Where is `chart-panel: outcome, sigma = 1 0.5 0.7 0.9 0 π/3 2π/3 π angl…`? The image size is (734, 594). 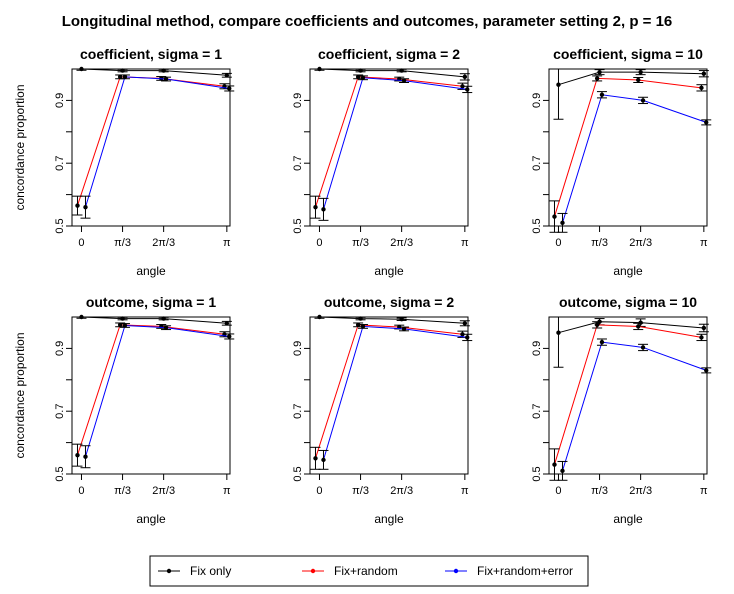
chart-panel: outcome, sigma = 1 0.5 0.7 0.9 0 π/3 2π/3 π angl… is located at coordinates (124, 410).